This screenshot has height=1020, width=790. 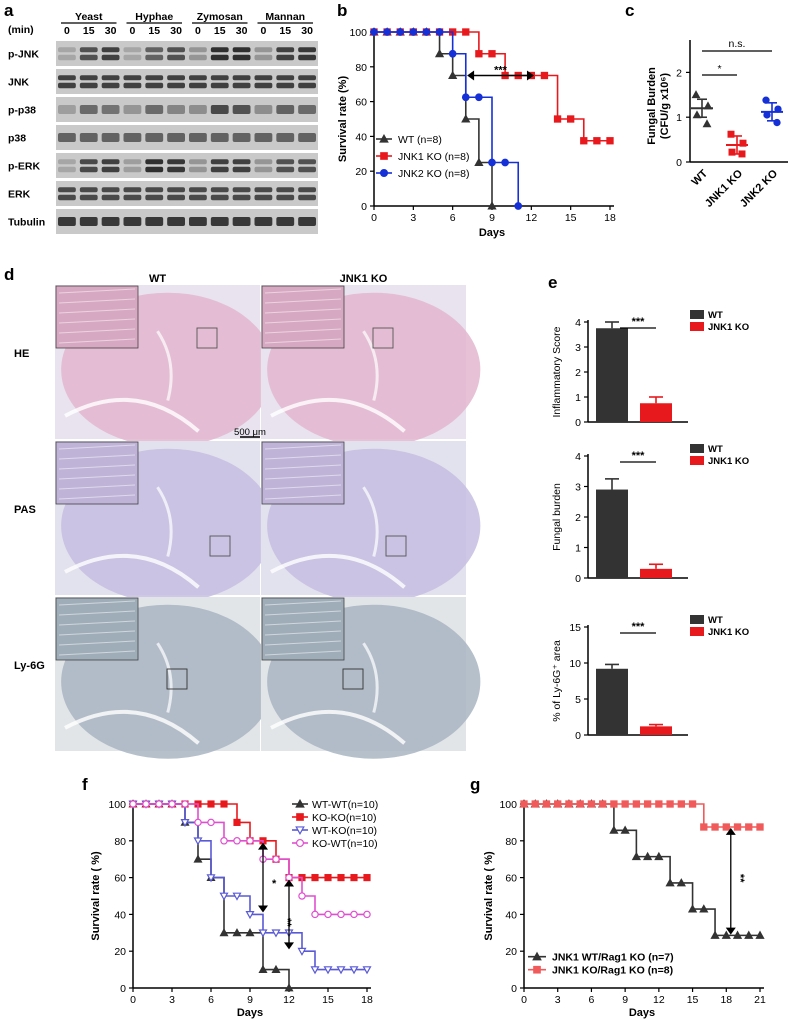 I want to click on blot-group-hyphae: Hyphae, so click(x=154, y=17).